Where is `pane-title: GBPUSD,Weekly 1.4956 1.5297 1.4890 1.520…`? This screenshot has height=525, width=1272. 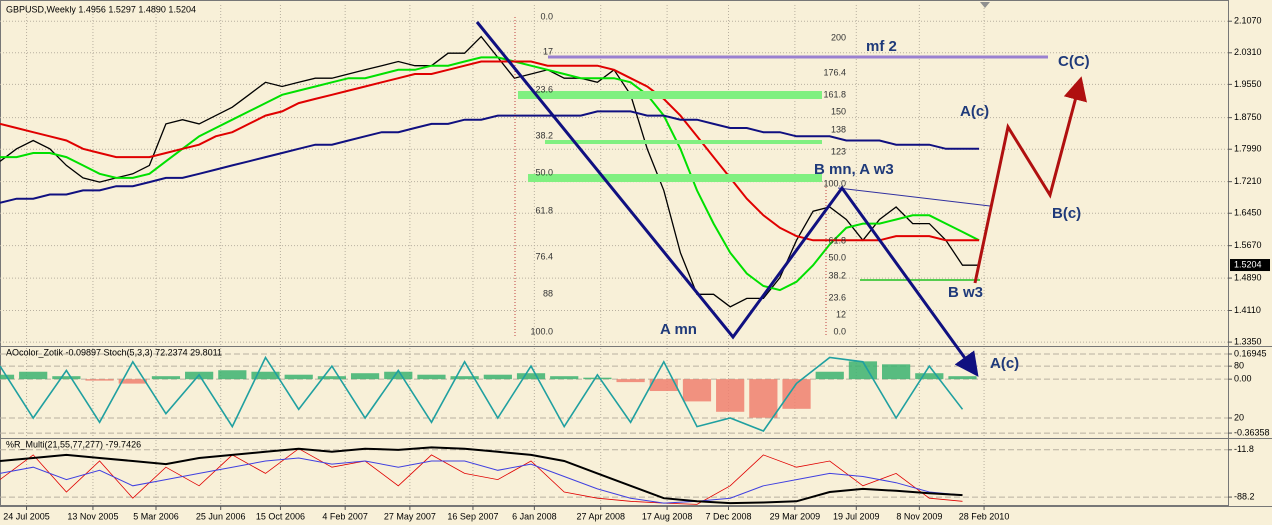
pane-title: GBPUSD,Weekly 1.4956 1.5297 1.4890 1.520… is located at coordinates (101, 9).